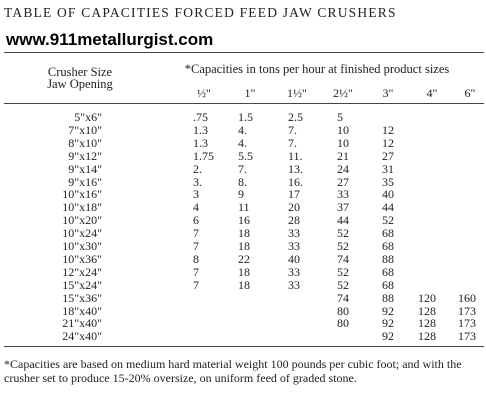 Image resolution: width=486 pixels, height=407 pixels. What do you see at coordinates (82, 220) in the screenshot?
I see `row-label: 10"x20"` at bounding box center [82, 220].